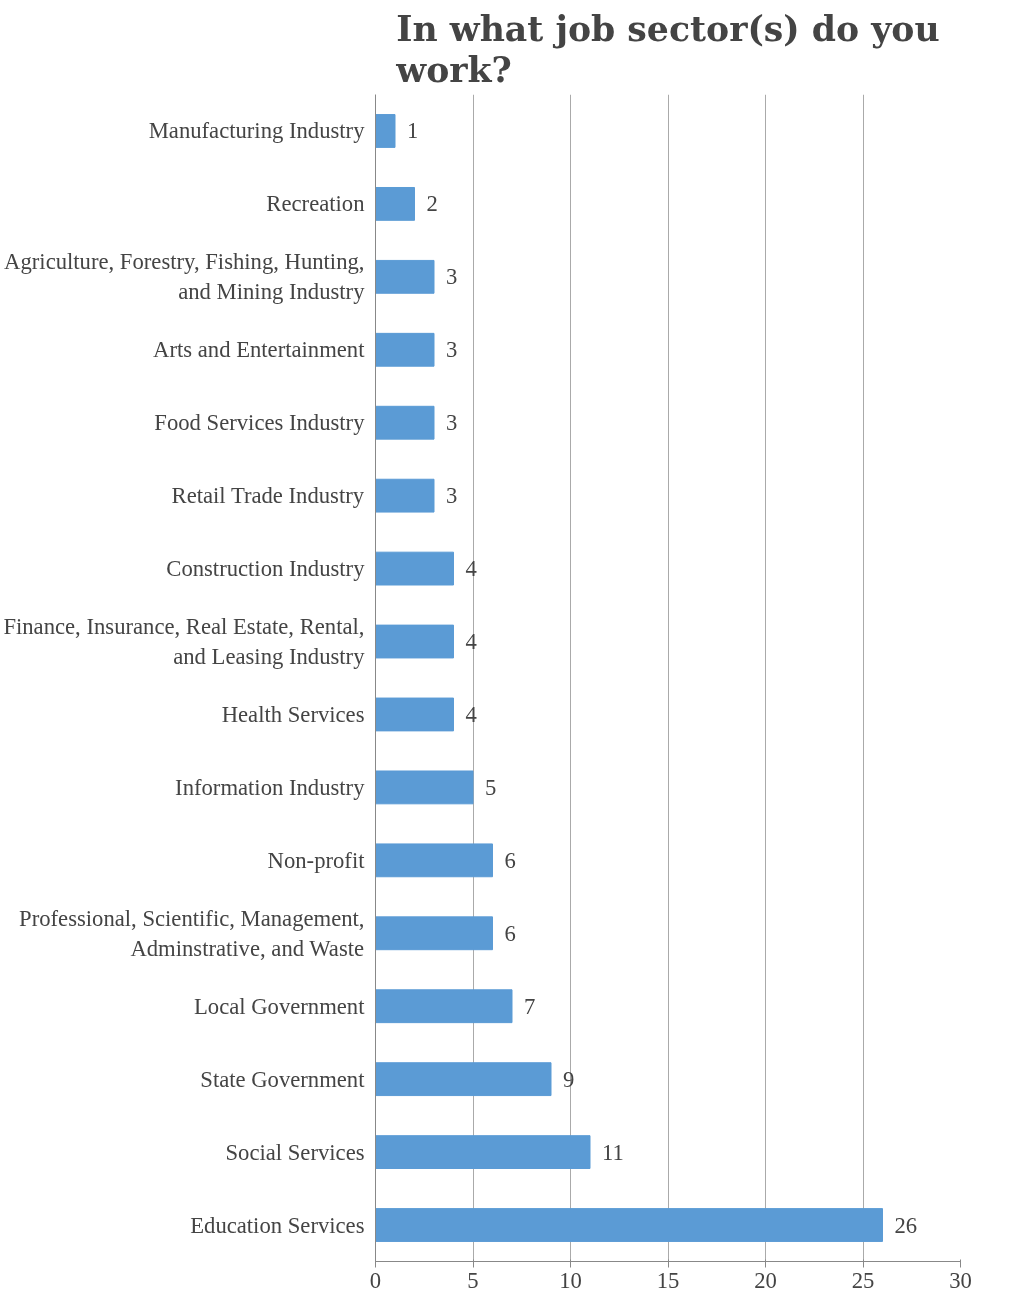  Describe the element at coordinates (473, 1280) in the screenshot. I see `x-tick-label: 5` at that location.